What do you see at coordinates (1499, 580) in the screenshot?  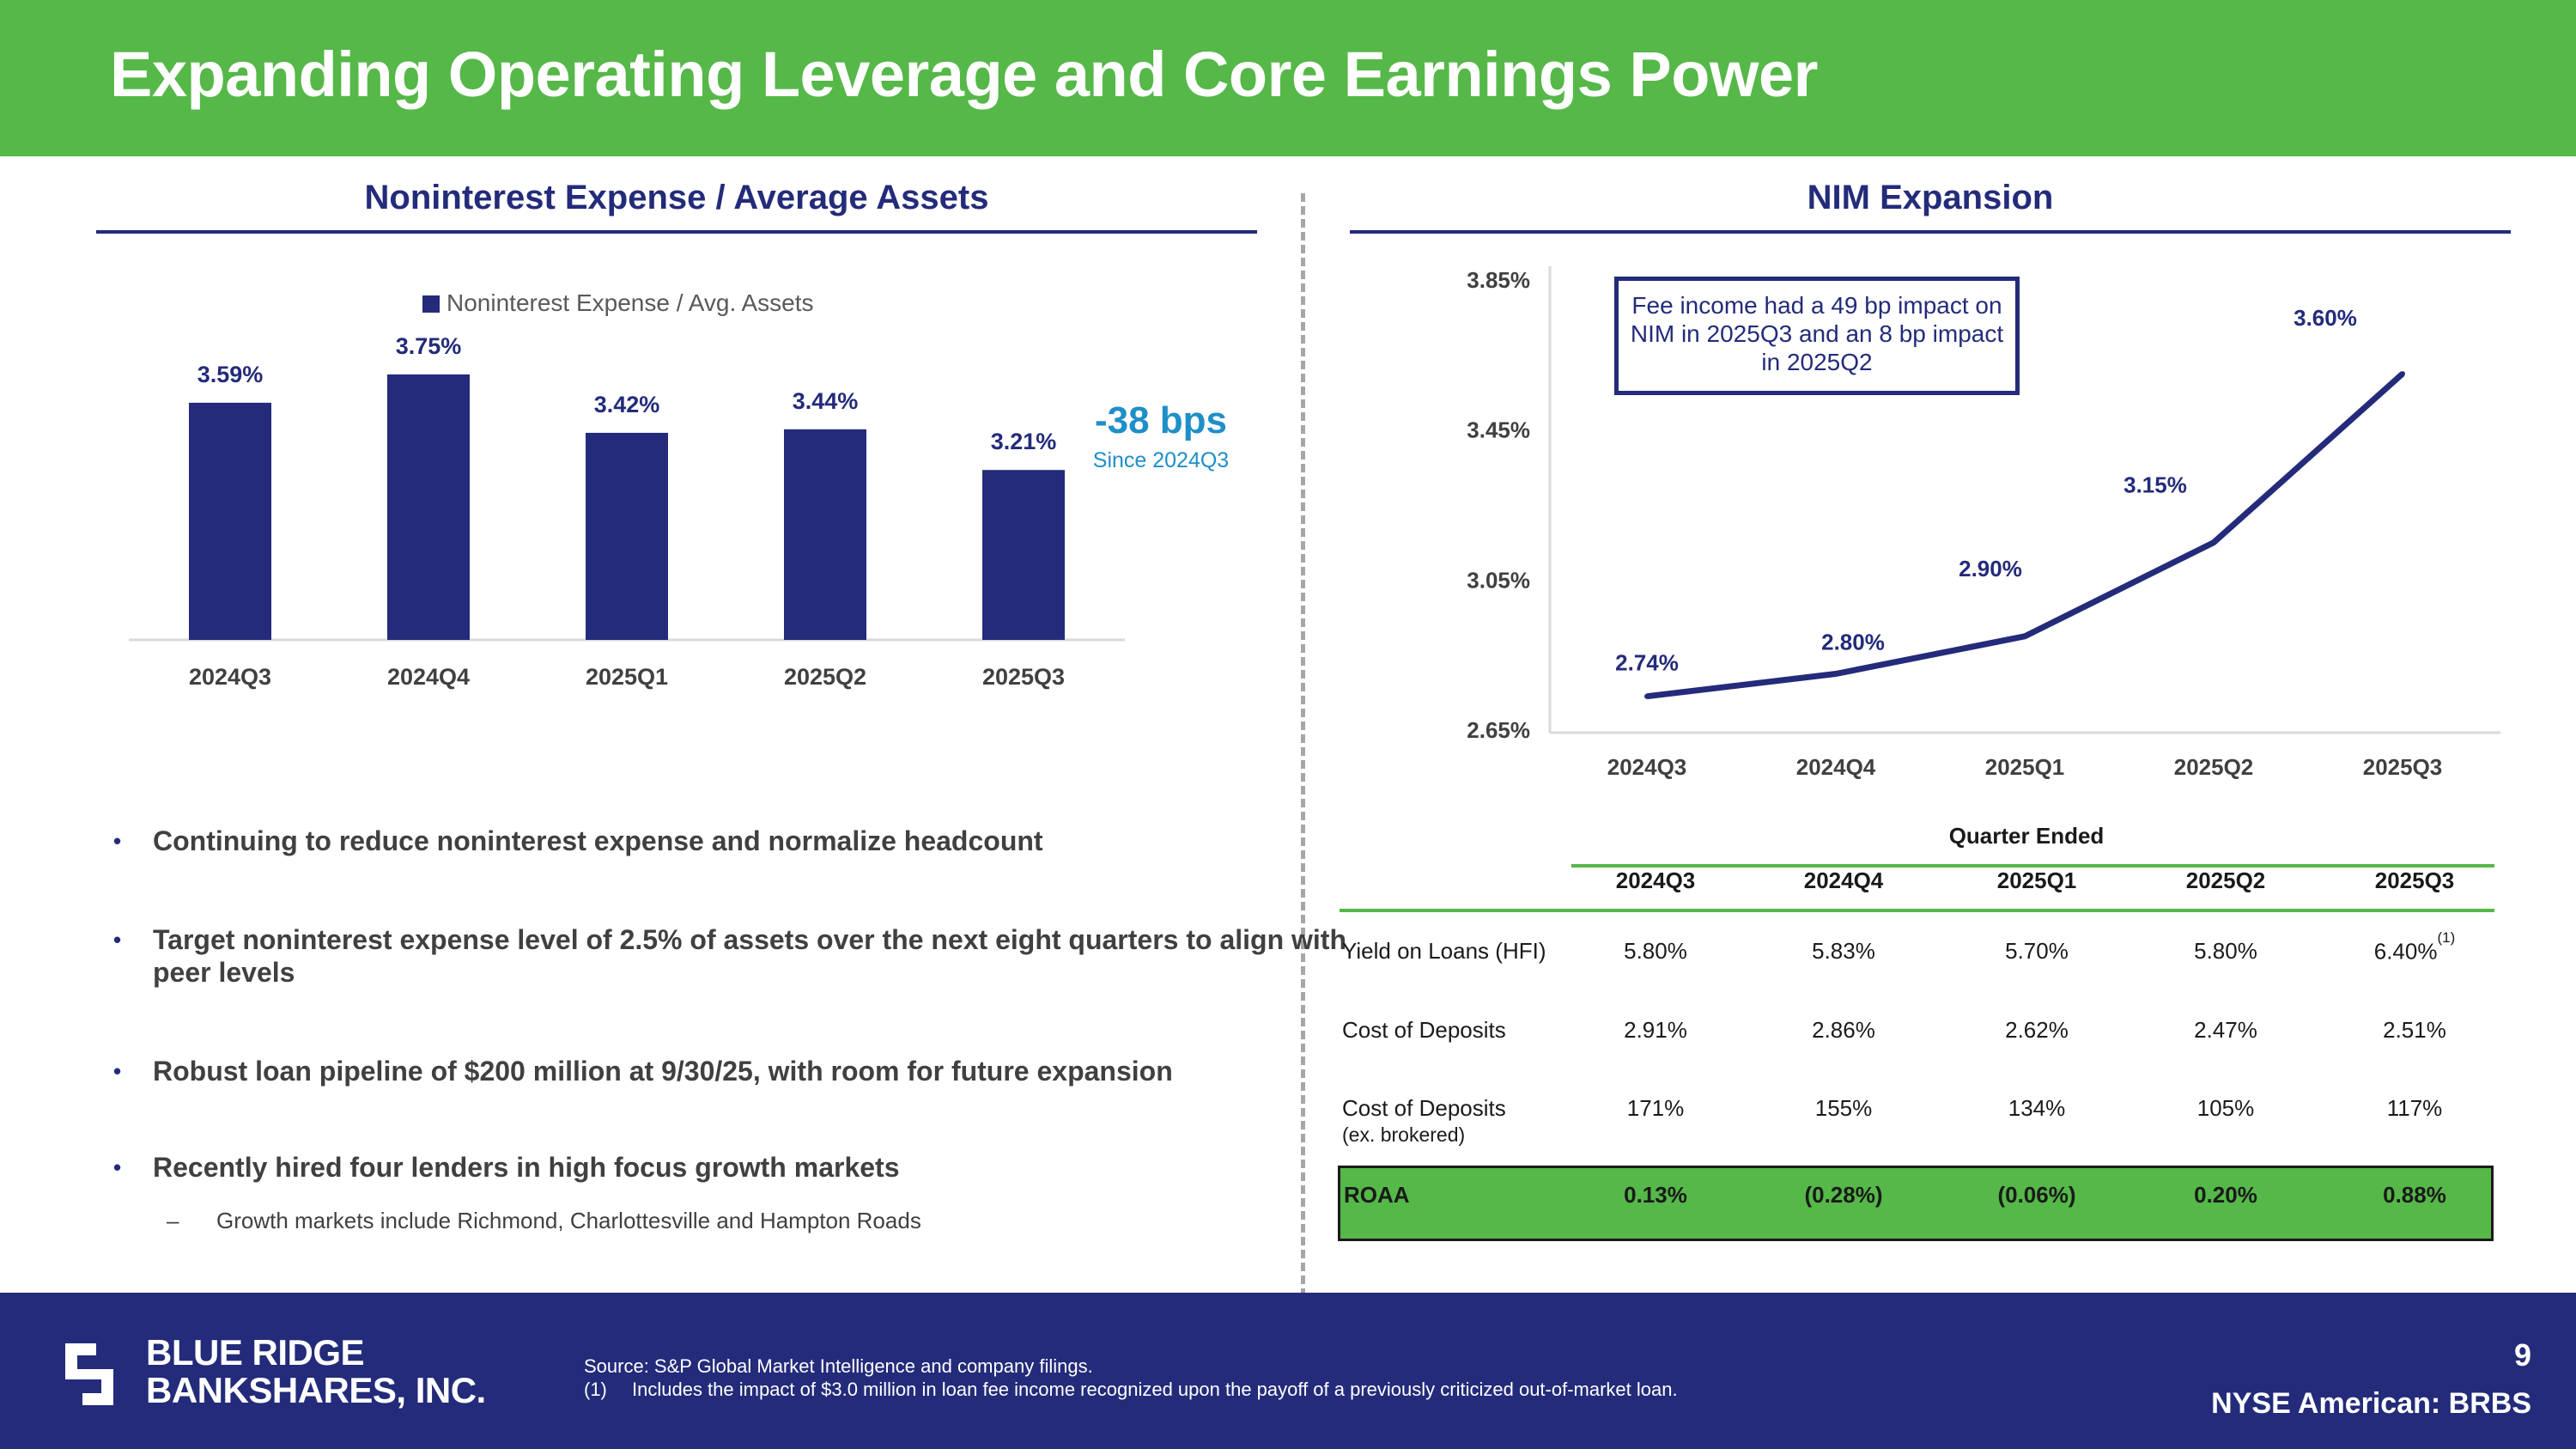 I see `line-y-tick-label: 3.05%` at bounding box center [1499, 580].